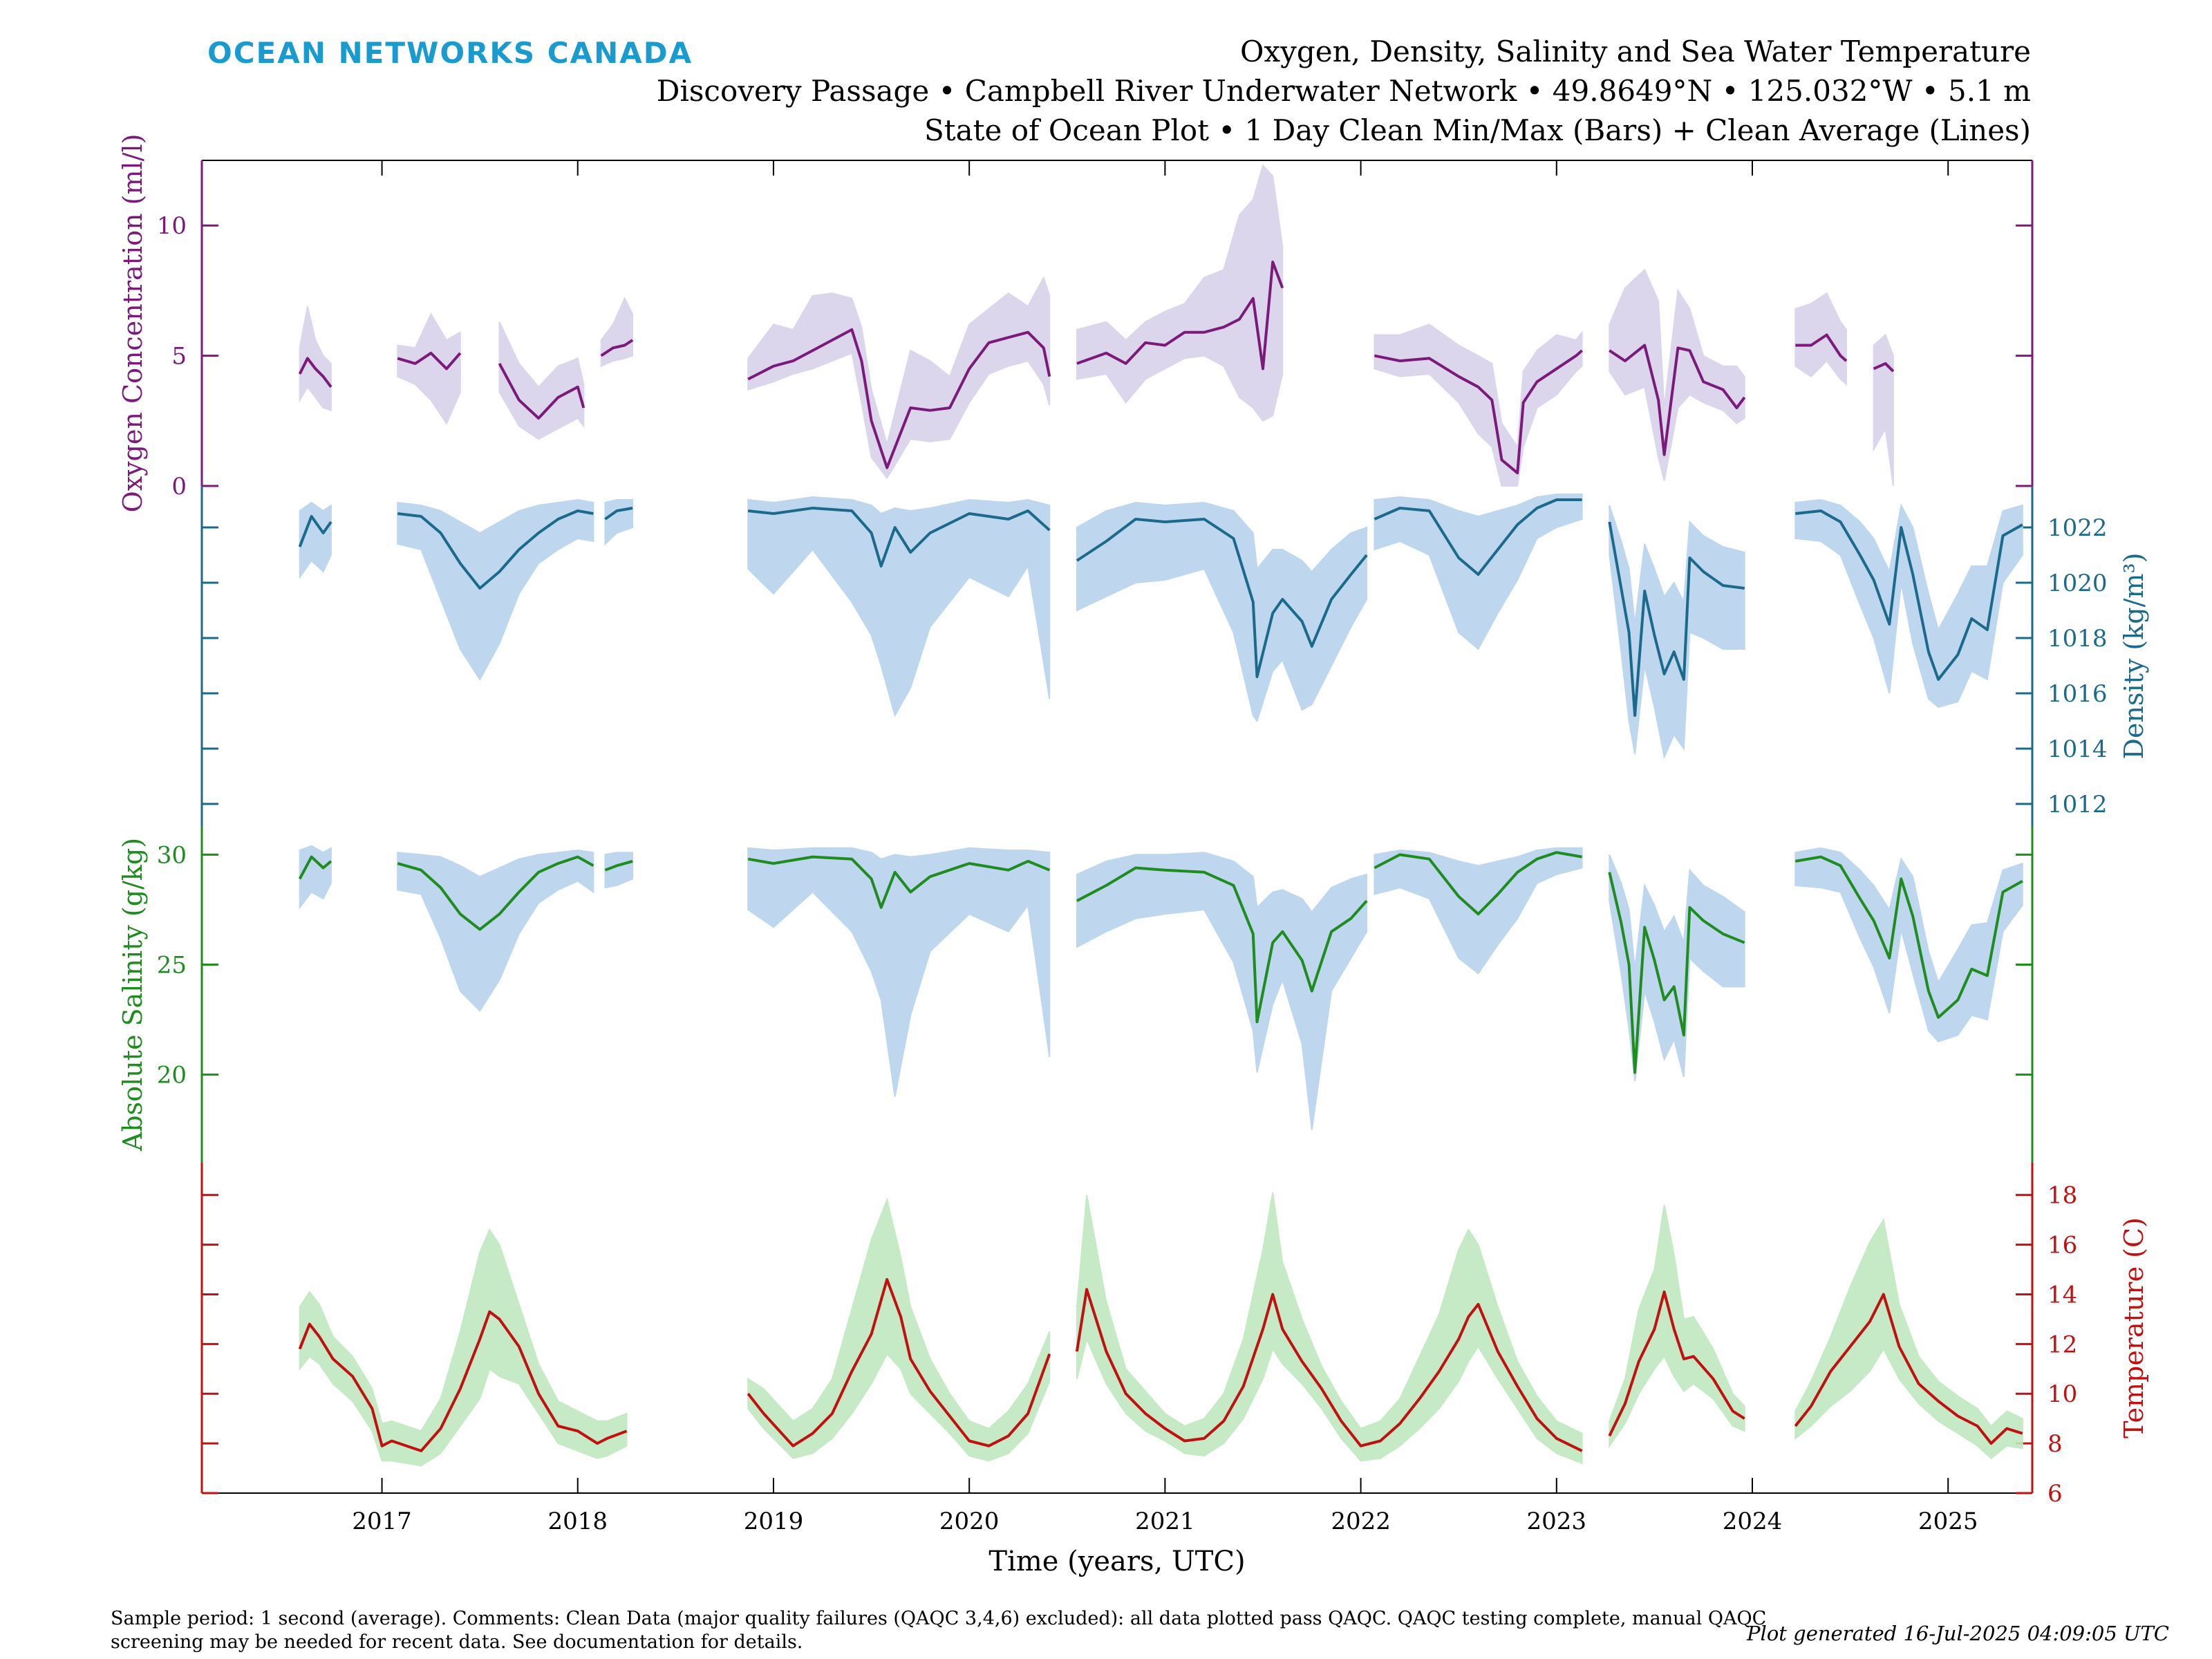  Describe the element at coordinates (577, 1521) in the screenshot. I see `x-tick-label: 2018` at that location.